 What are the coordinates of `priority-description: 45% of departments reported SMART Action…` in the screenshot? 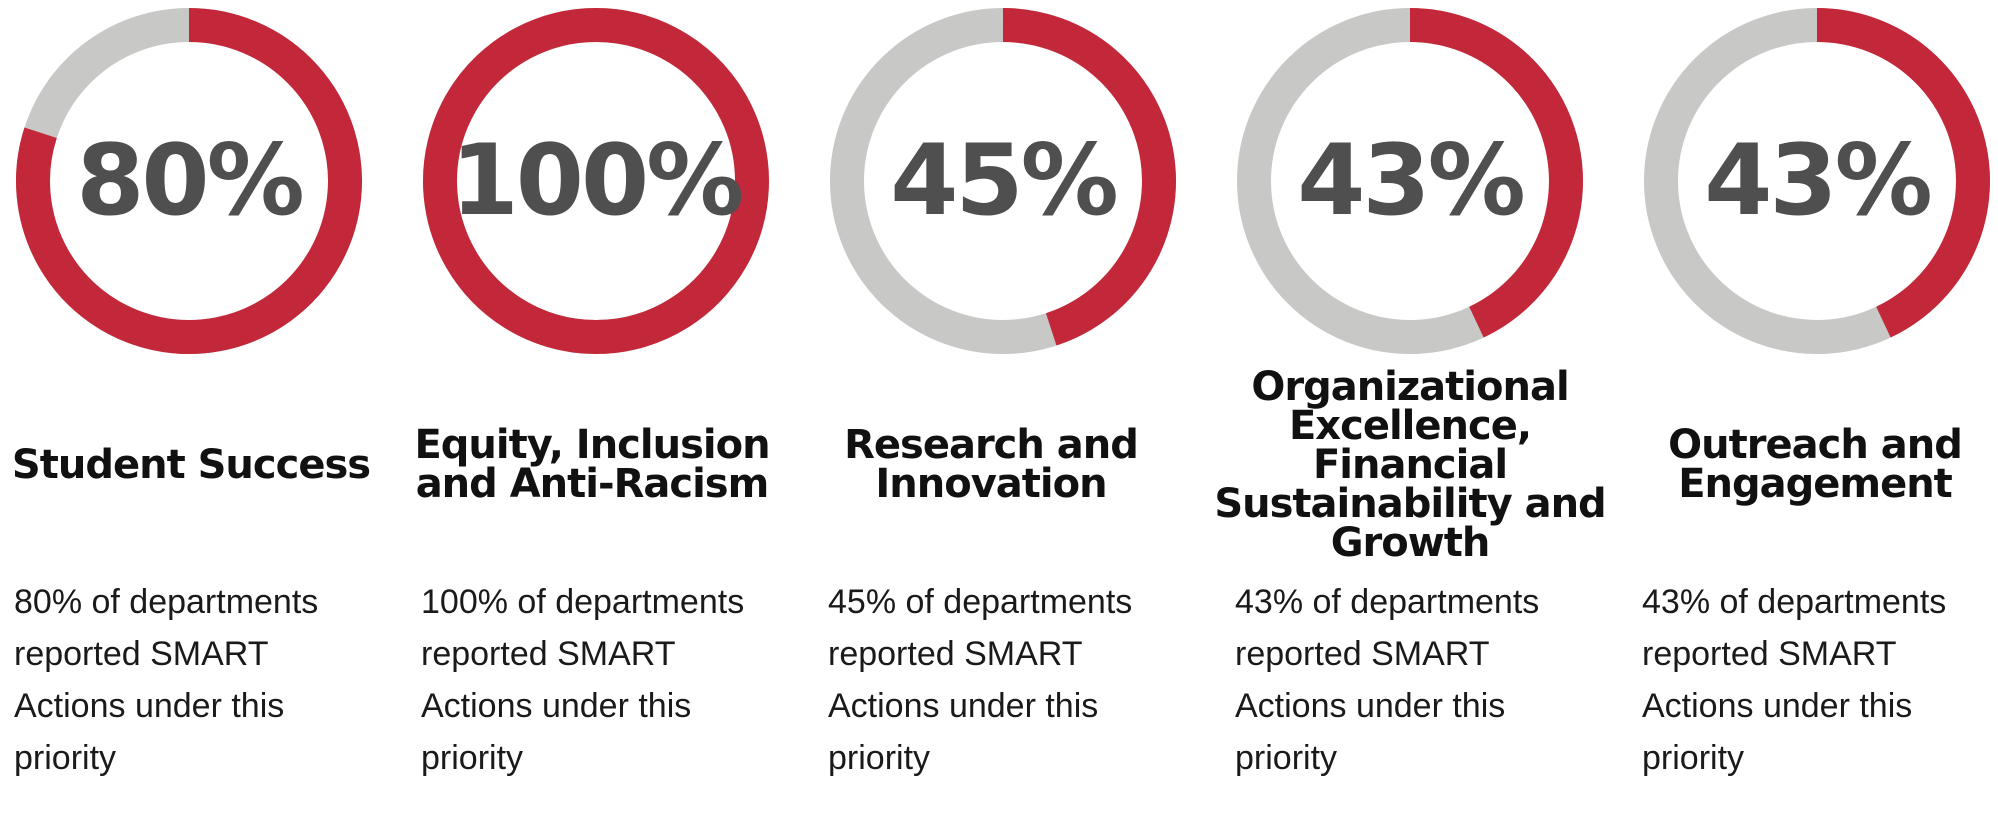 It's located at (980, 680).